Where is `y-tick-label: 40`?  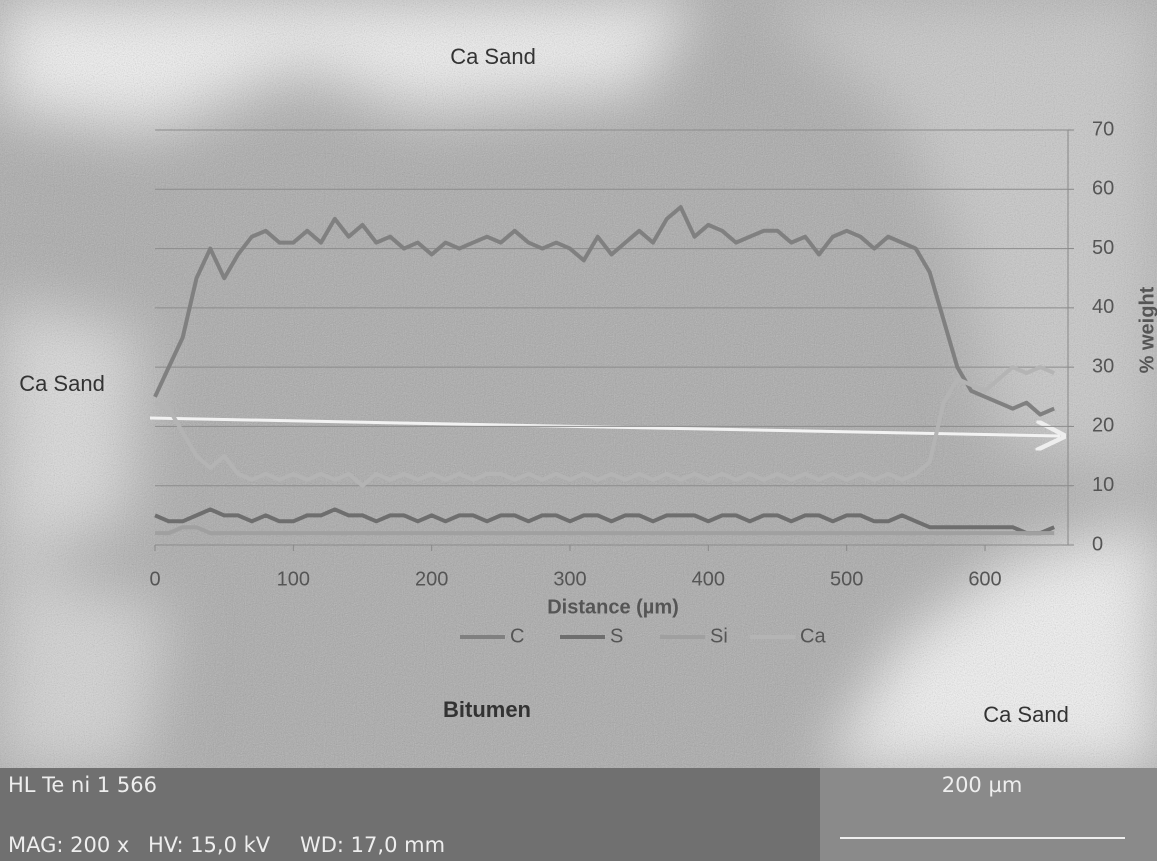 y-tick-label: 40 is located at coordinates (1103, 307).